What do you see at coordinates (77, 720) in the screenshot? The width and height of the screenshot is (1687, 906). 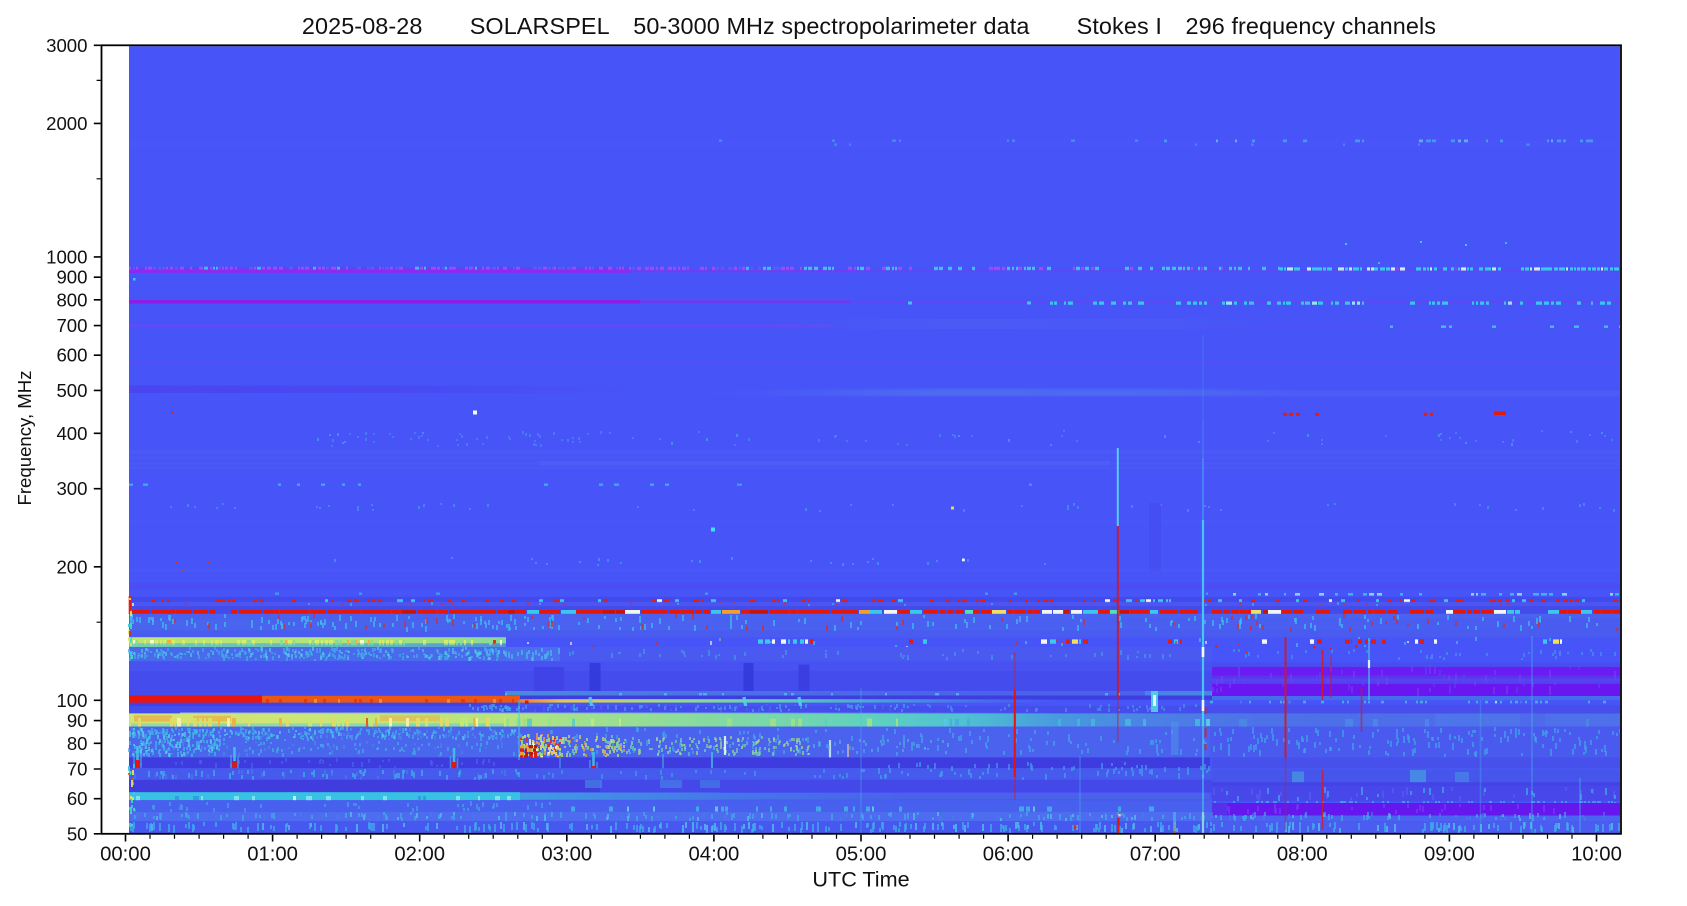 I see `svg-text: 90` at bounding box center [77, 720].